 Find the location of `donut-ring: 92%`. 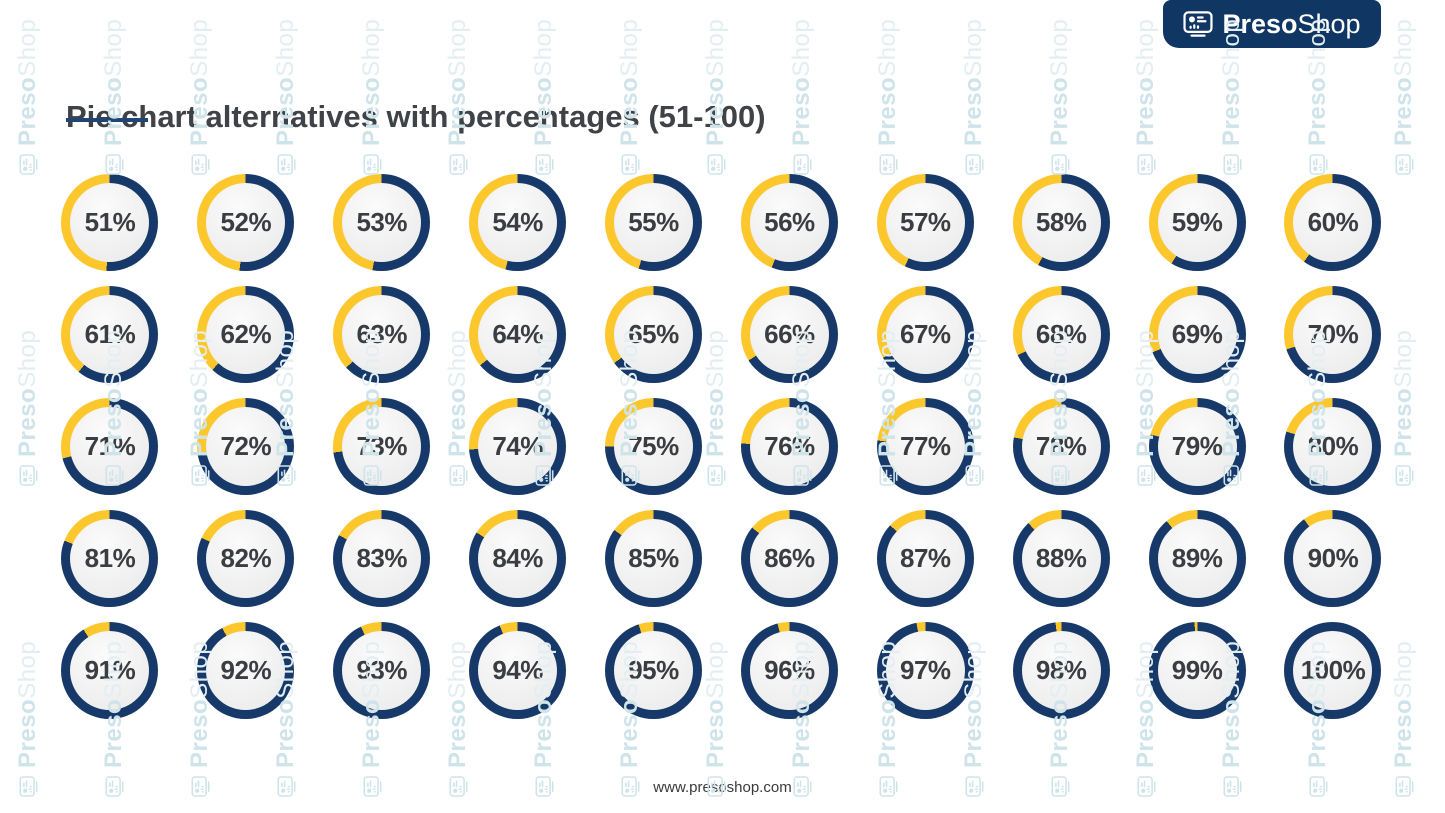

donut-ring: 92% is located at coordinates (246, 670).